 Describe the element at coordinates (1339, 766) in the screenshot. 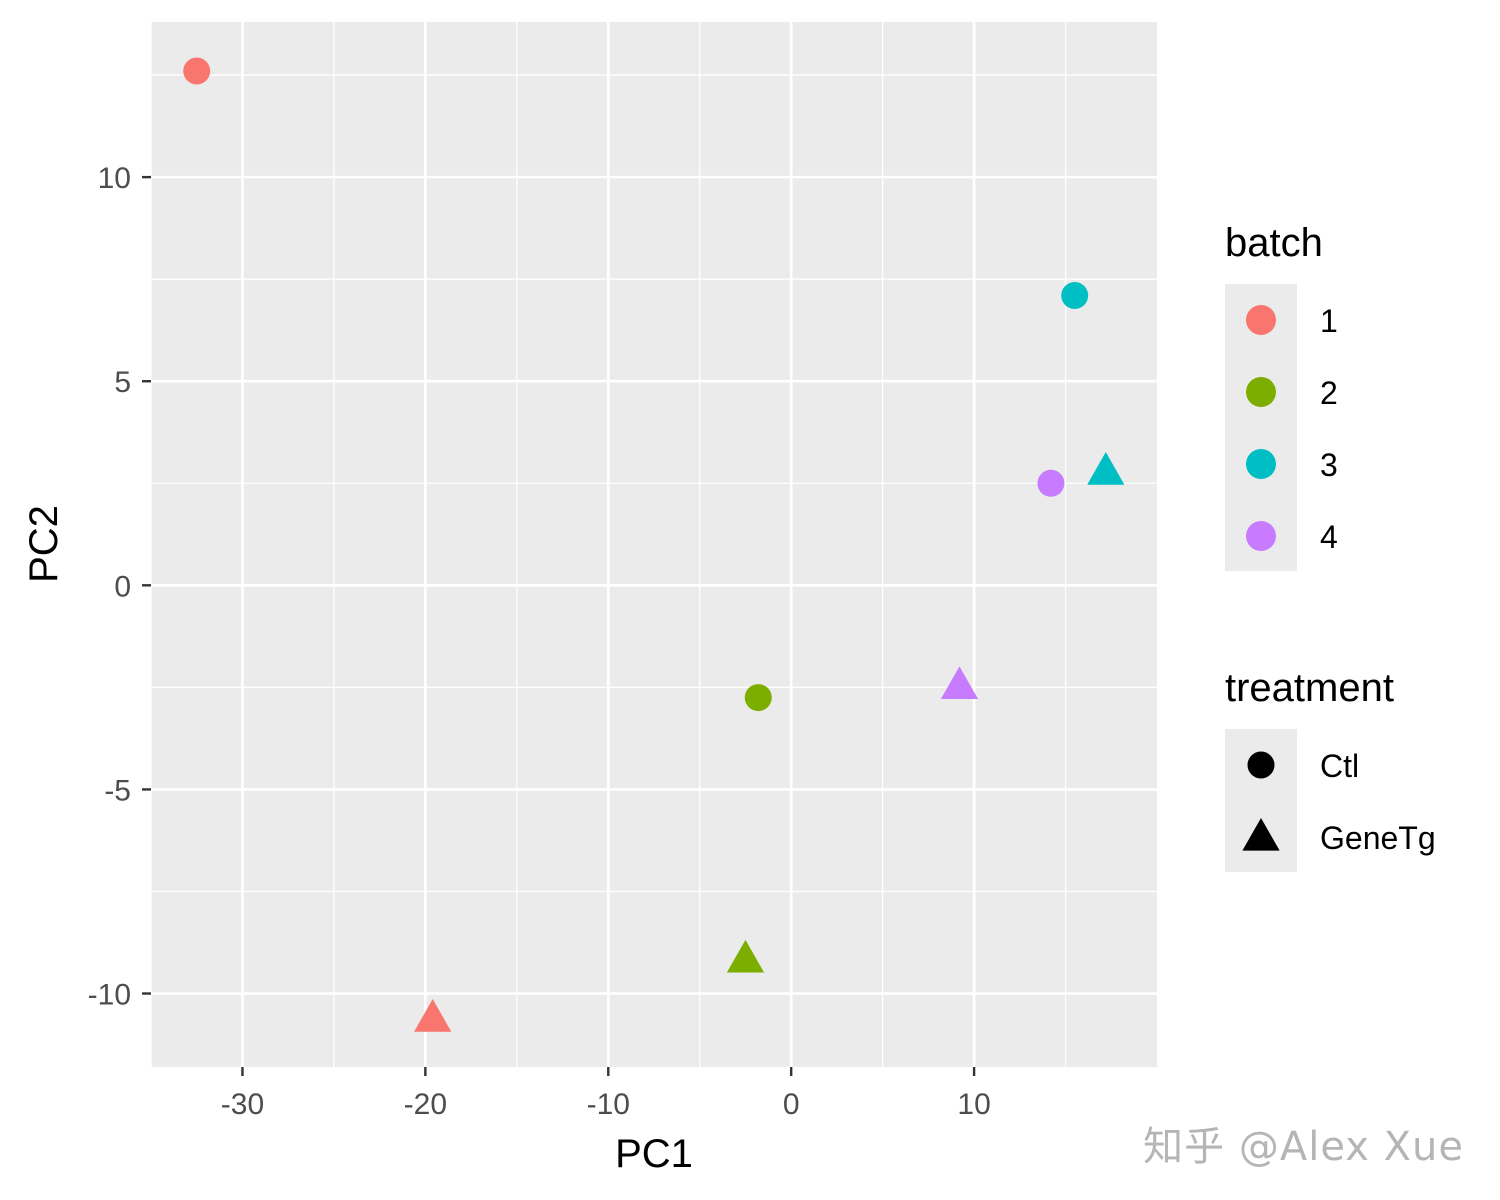

I see `legend-treatment-label: Ctl` at that location.